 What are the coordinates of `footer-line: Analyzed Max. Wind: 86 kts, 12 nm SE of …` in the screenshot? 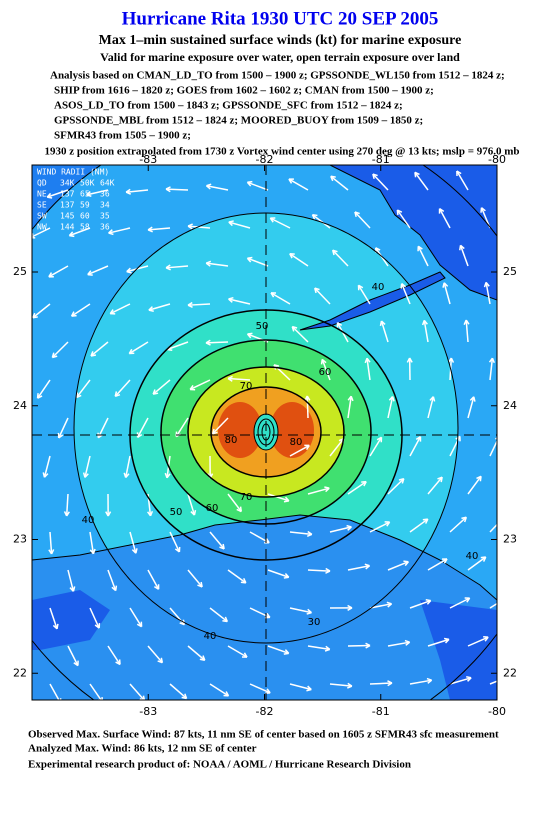 It's located at (142, 749).